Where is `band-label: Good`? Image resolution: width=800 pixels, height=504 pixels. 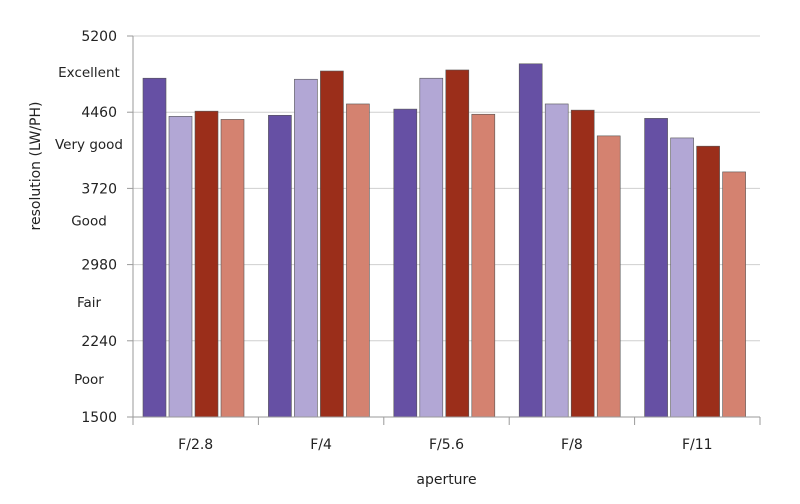 band-label: Good is located at coordinates (89, 221).